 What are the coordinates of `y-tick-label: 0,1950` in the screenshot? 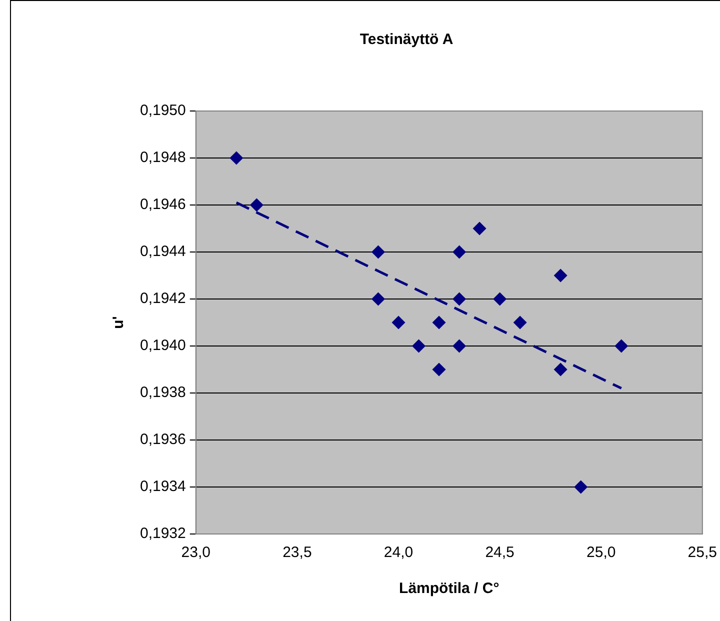 It's located at (163, 111).